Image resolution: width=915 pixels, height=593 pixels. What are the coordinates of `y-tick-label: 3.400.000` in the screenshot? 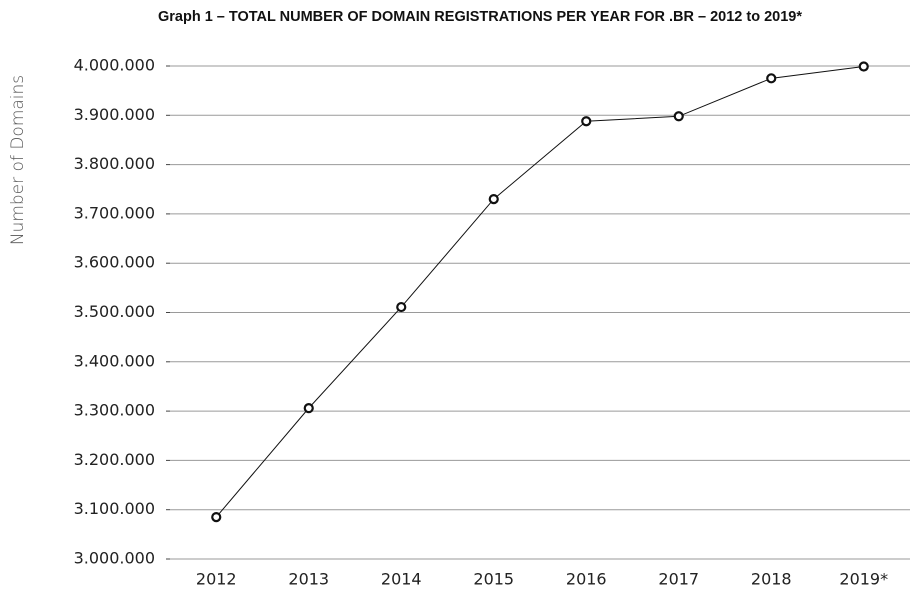 It's located at (114, 360).